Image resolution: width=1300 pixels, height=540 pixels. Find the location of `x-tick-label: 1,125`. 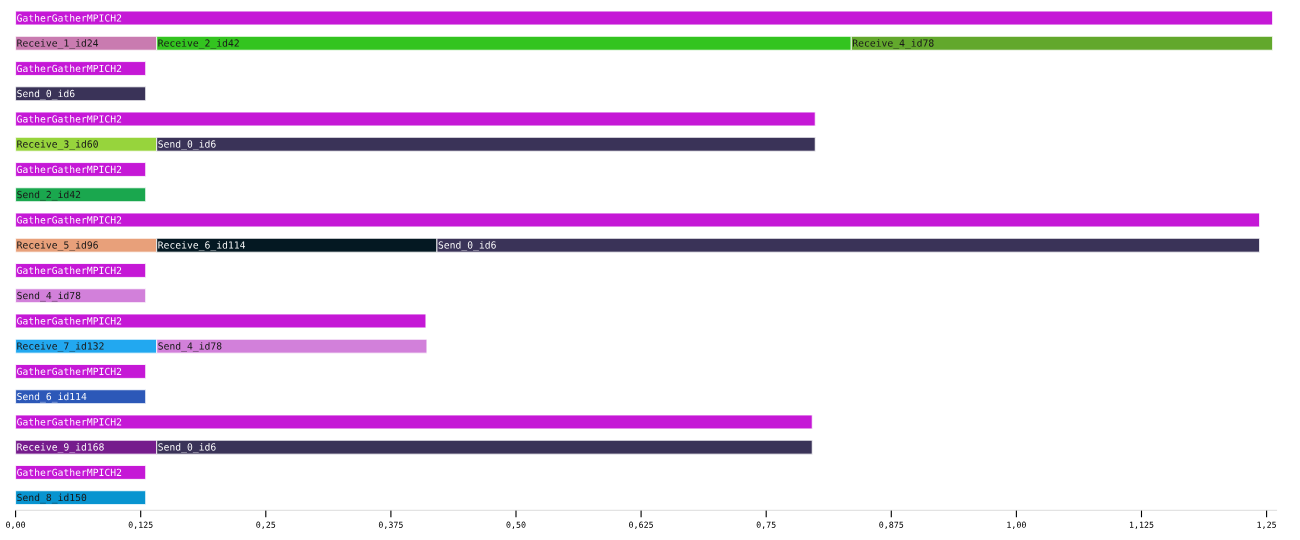

x-tick-label: 1,125 is located at coordinates (1141, 525).